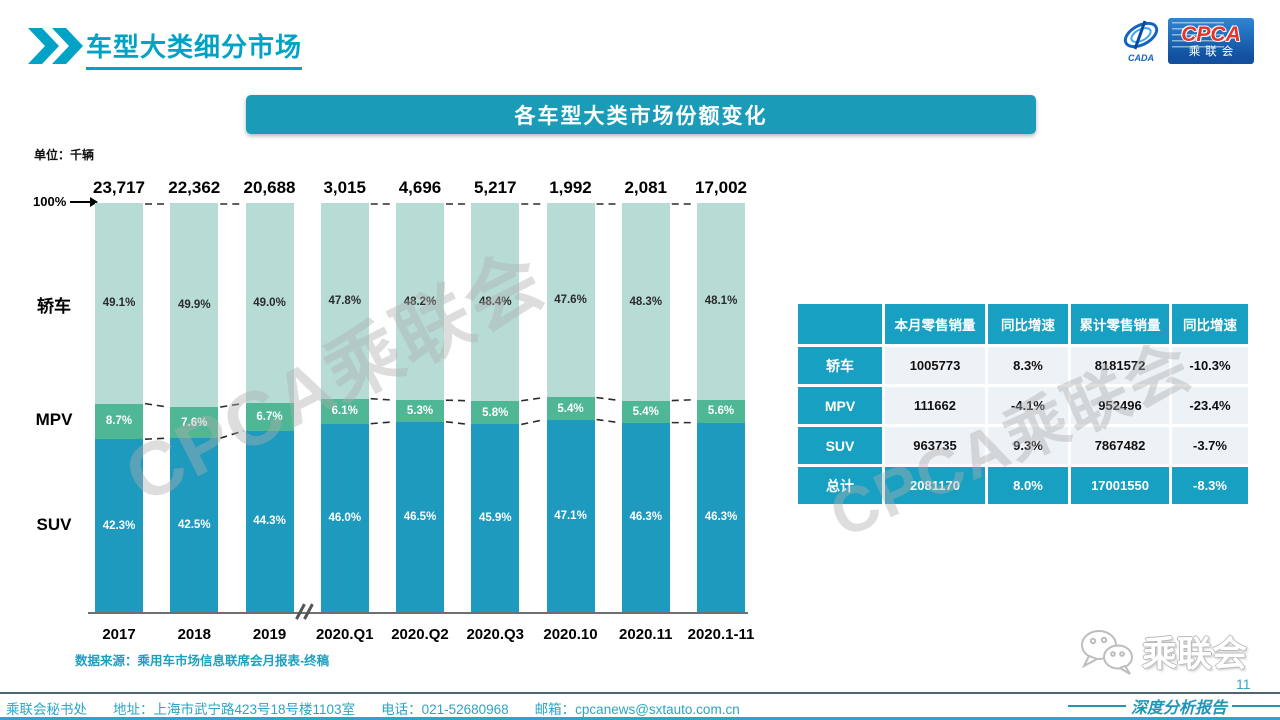  I want to click on segment-value-label: 42.3%, so click(119, 525).